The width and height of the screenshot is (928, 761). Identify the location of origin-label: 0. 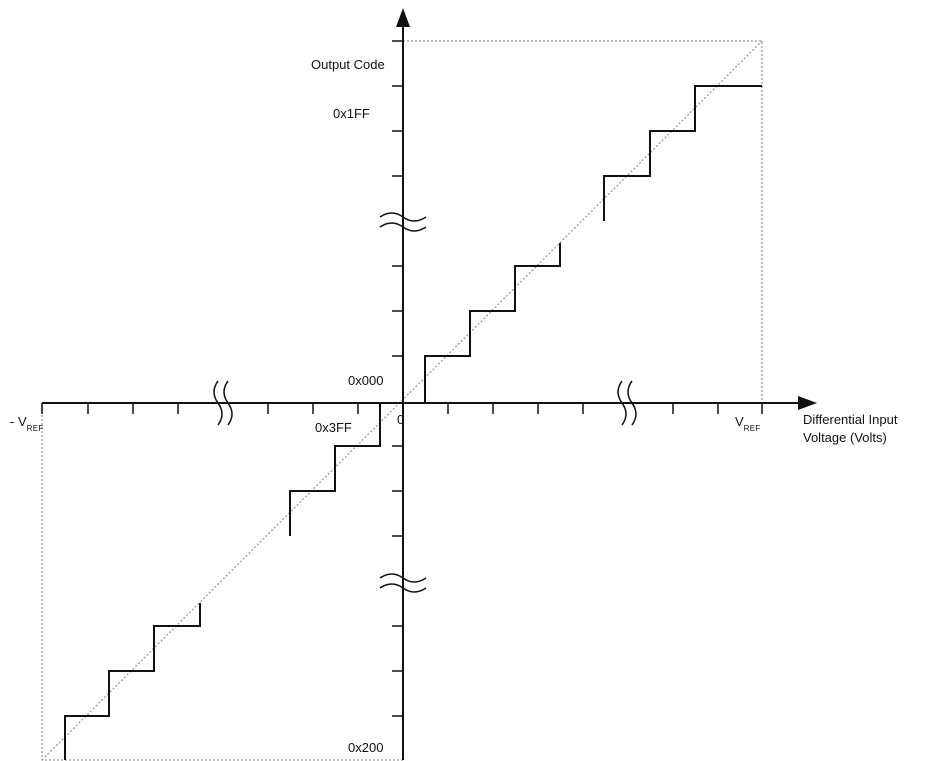
(401, 419).